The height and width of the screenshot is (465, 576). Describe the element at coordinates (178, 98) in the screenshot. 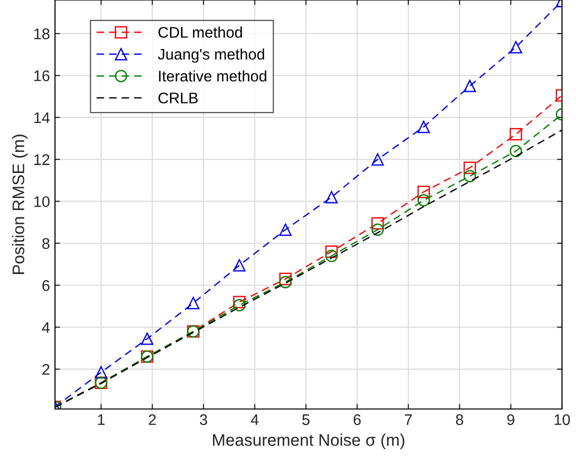

I see `legend-label: CRLB` at that location.